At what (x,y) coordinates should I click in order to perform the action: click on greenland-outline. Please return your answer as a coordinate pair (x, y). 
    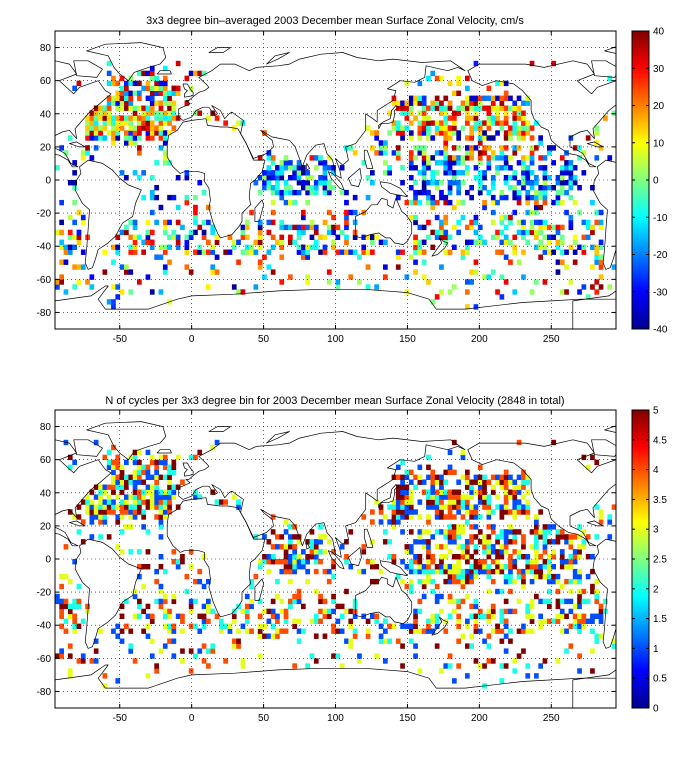
    Looking at the image, I should click on (126, 62).